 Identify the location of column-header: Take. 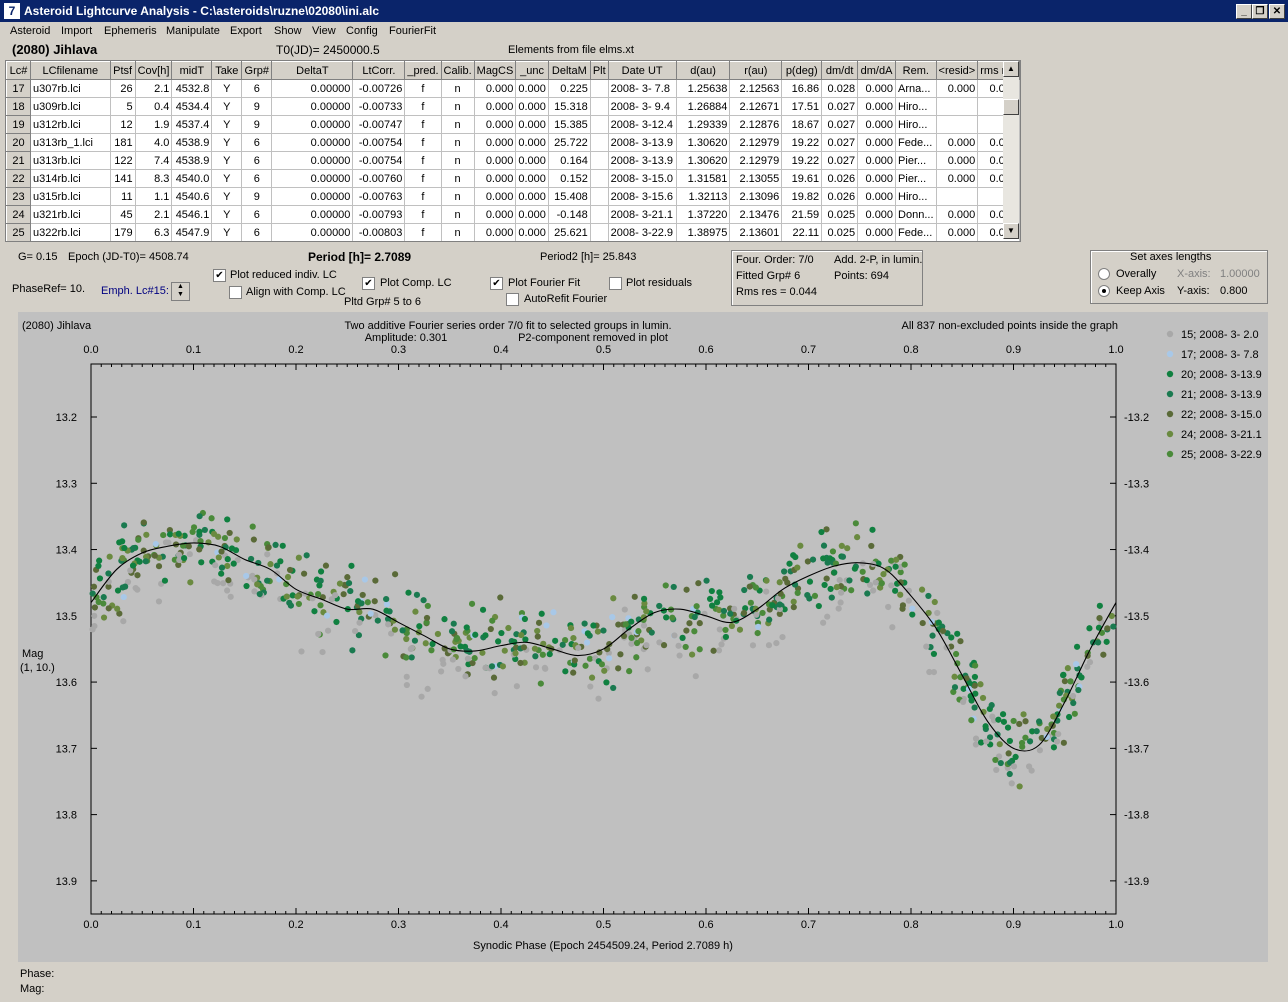
(227, 70).